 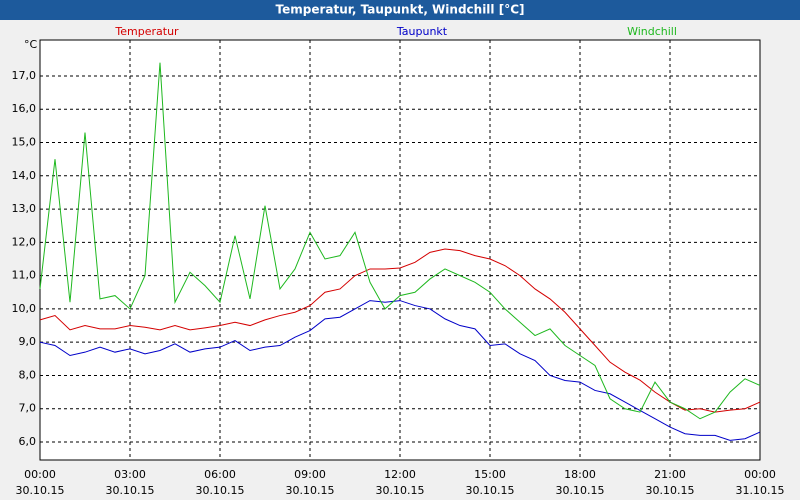 What do you see at coordinates (24, 308) in the screenshot?
I see `y-tick-label: 10,0` at bounding box center [24, 308].